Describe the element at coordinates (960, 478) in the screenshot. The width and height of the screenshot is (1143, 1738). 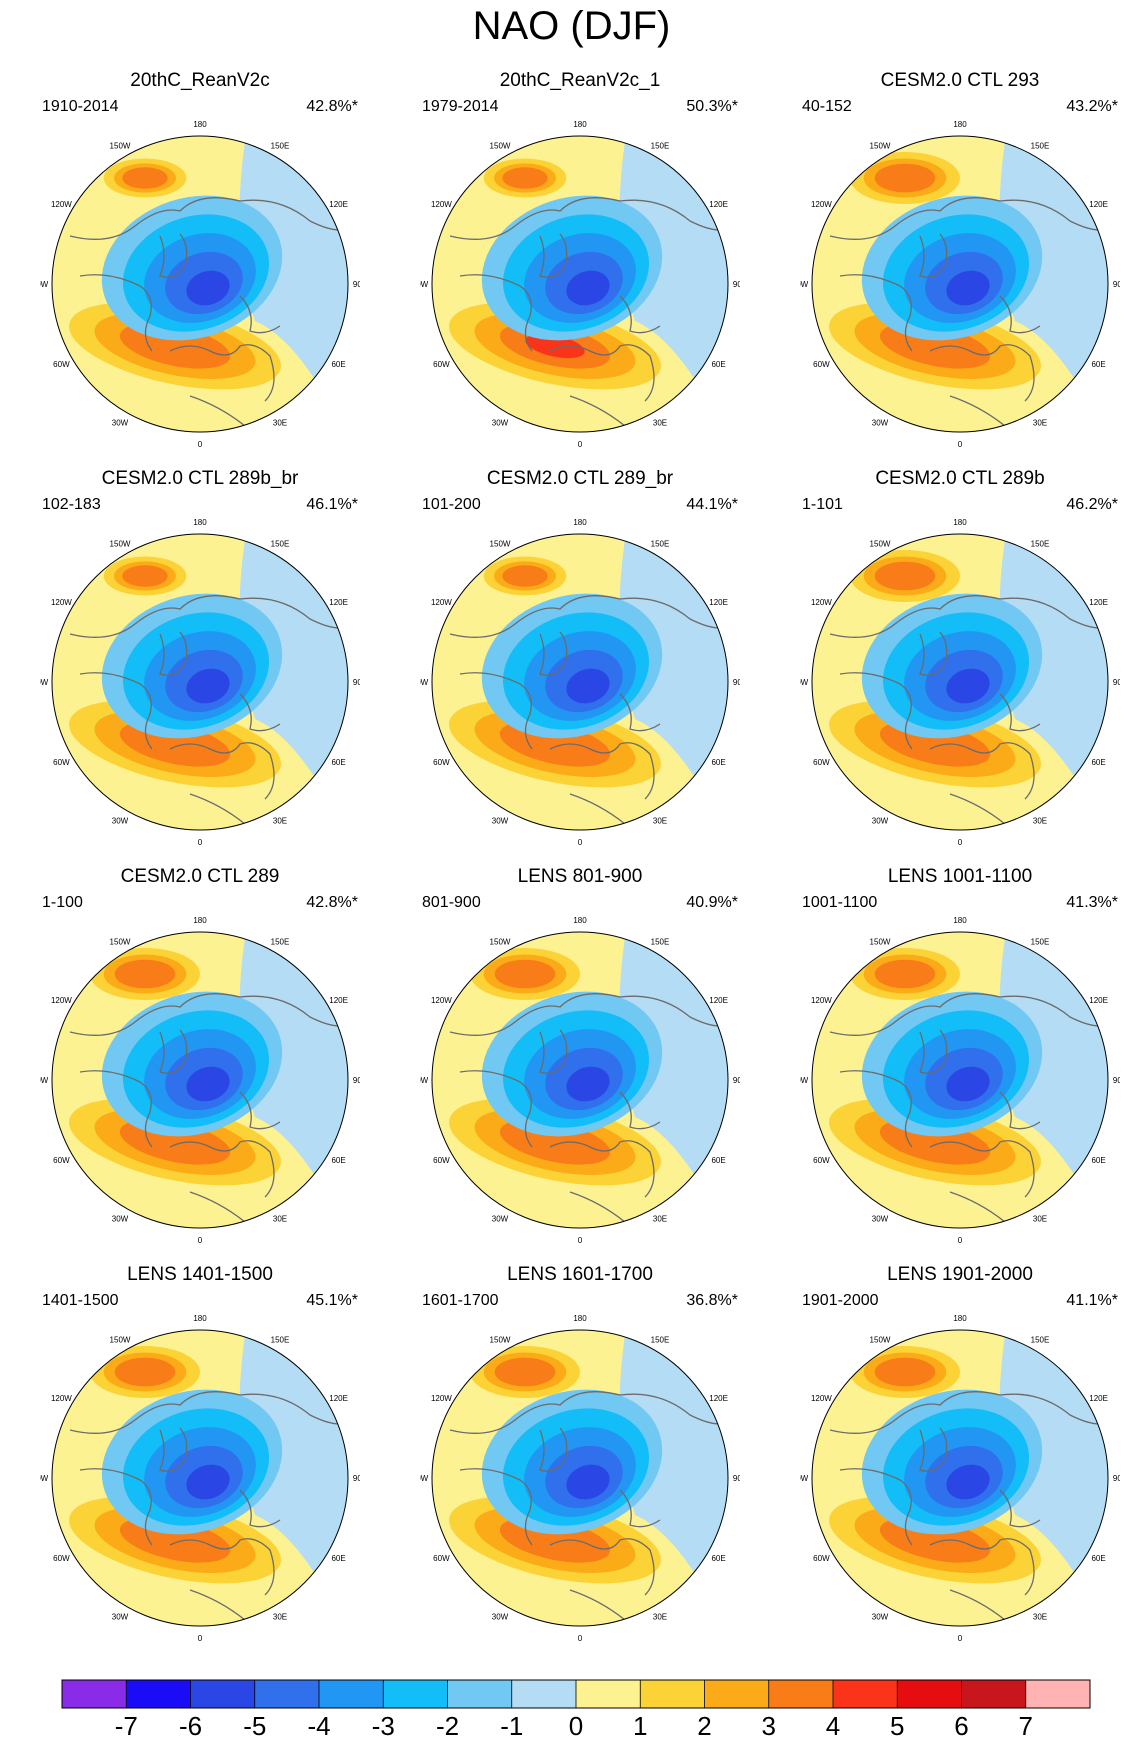
I see `panel-title: CESM2.0 CTL 289b` at that location.